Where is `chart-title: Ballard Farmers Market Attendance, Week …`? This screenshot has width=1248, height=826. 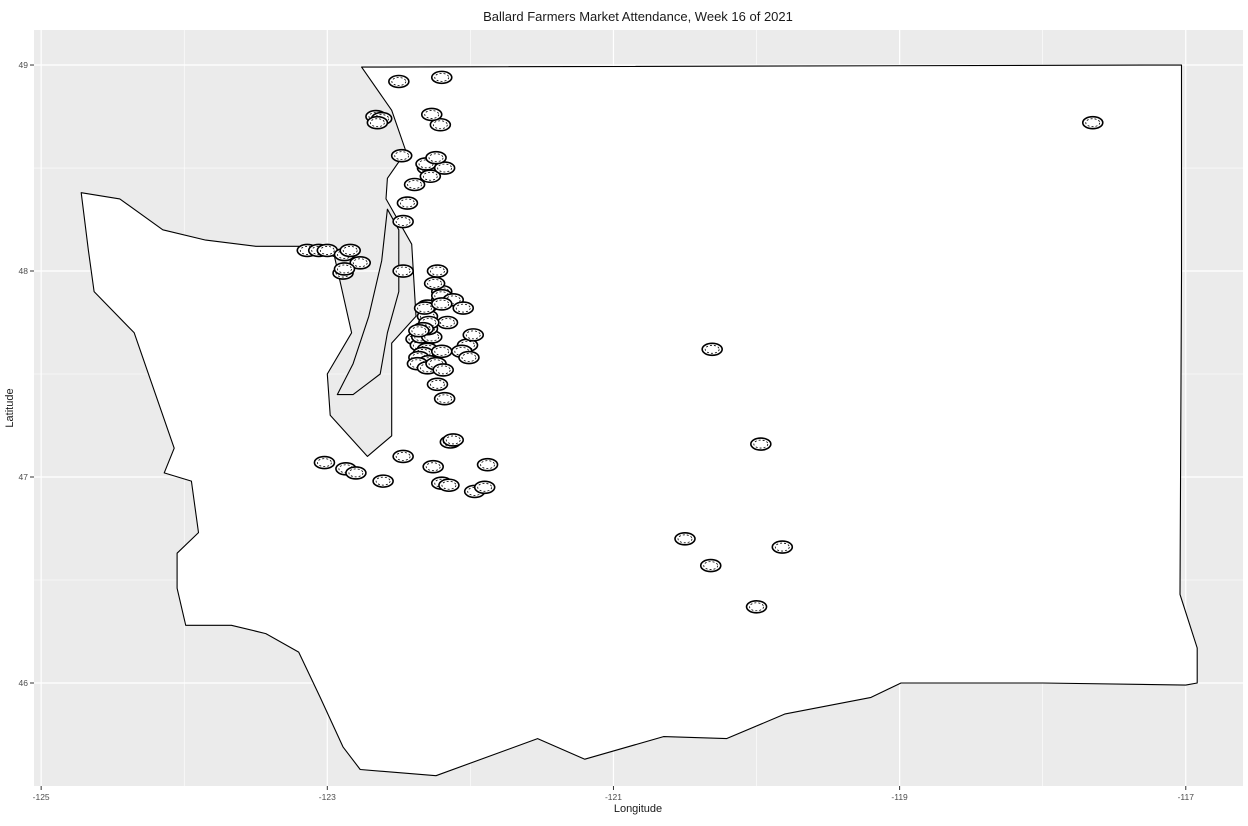
chart-title: Ballard Farmers Market Attendance, Week … is located at coordinates (638, 16).